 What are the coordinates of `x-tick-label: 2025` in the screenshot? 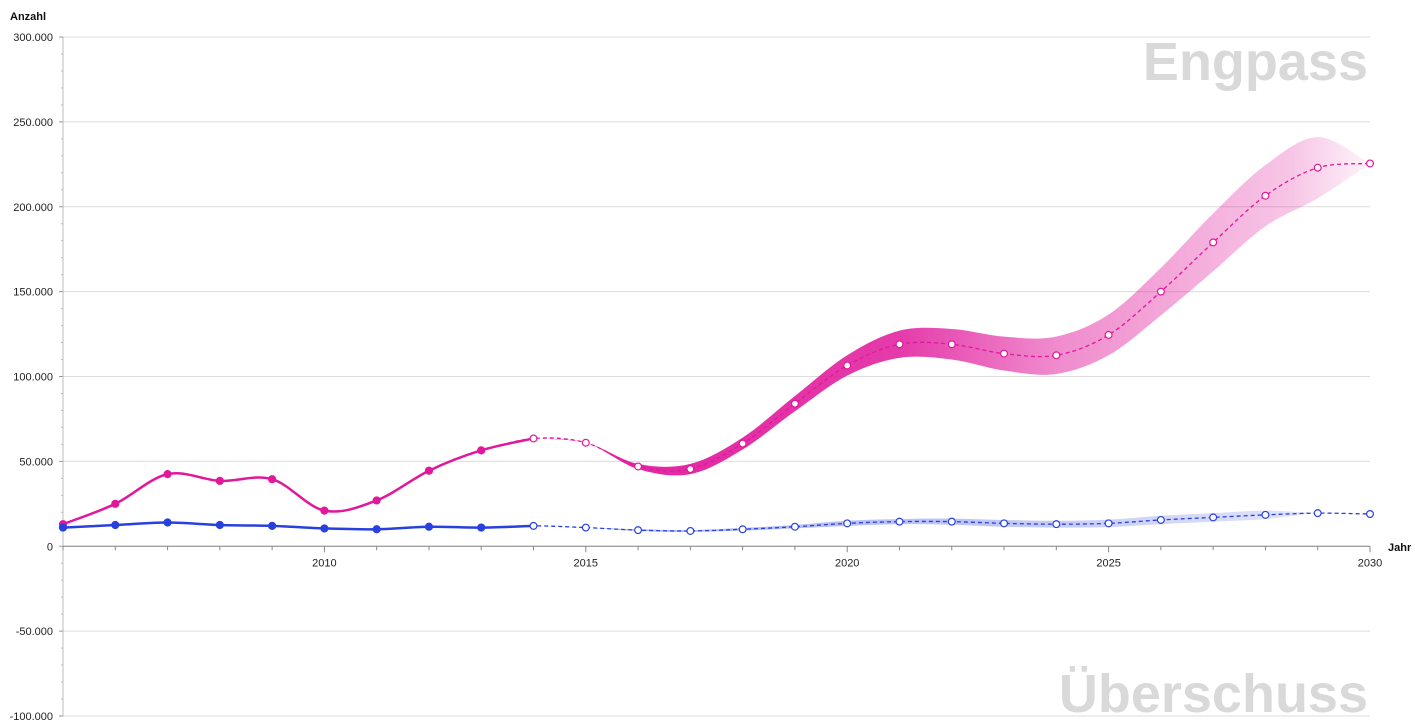 It's located at (1108, 563).